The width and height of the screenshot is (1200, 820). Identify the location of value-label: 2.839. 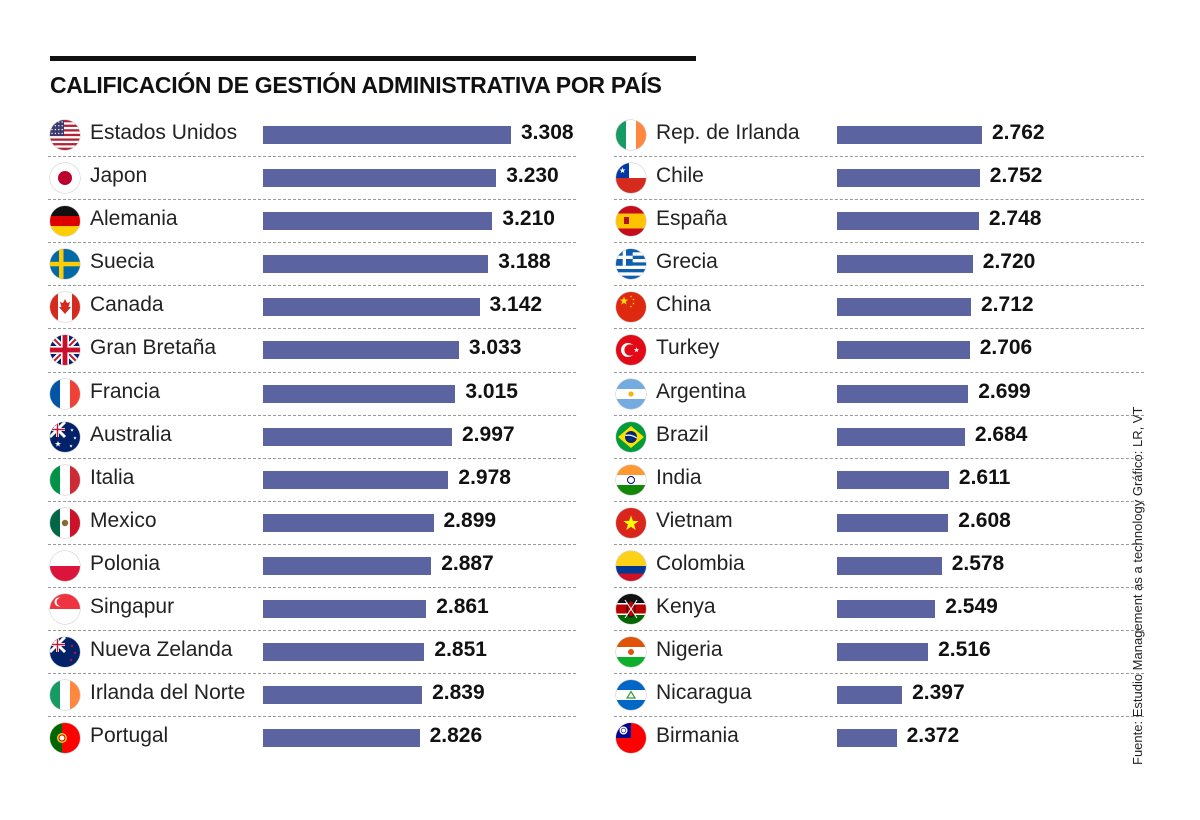
(458, 693).